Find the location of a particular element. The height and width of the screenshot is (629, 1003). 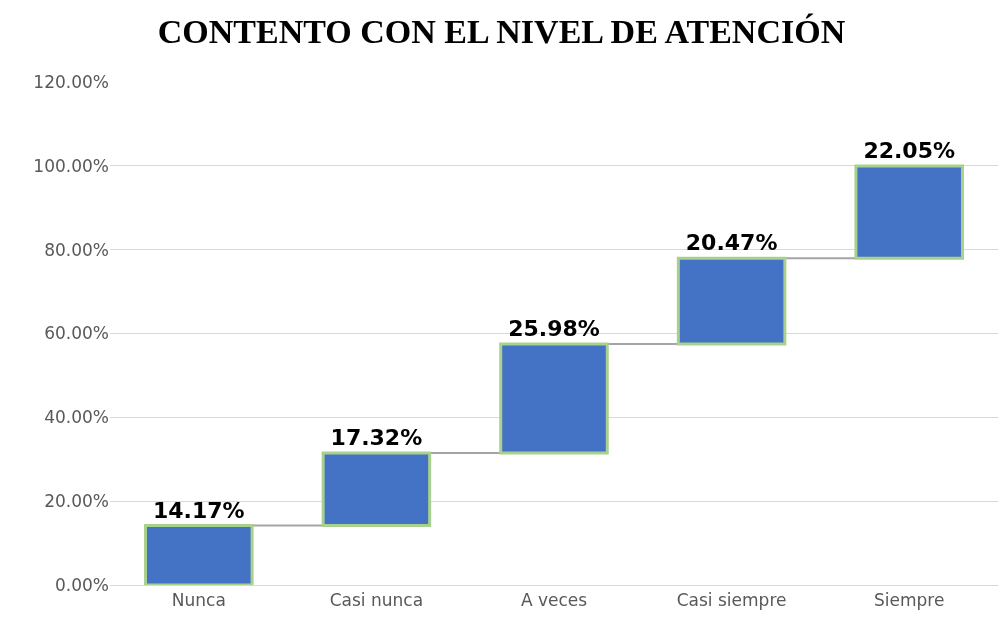

y-tick-label: 60.00% is located at coordinates (76, 333).